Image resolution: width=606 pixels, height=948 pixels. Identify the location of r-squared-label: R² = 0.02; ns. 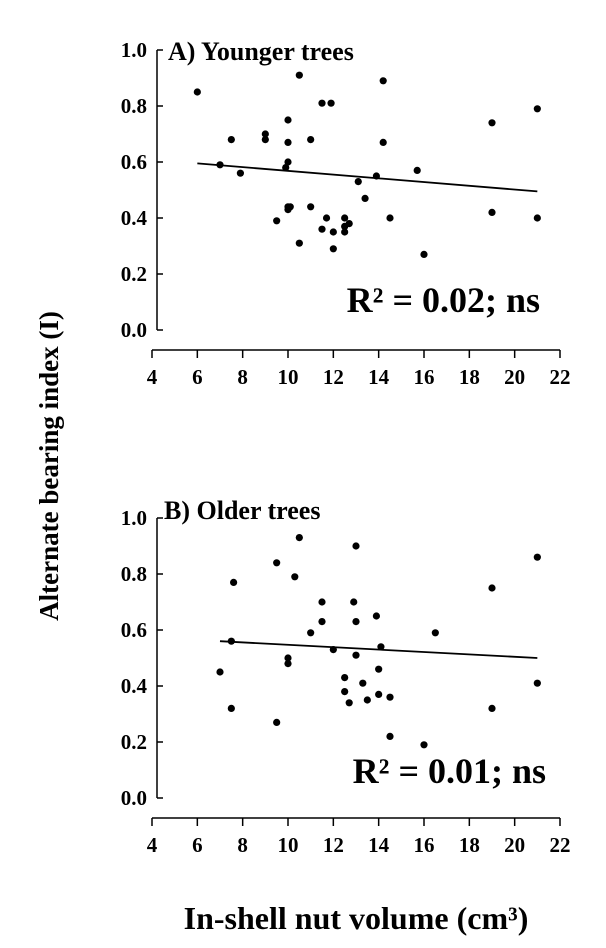
(443, 300).